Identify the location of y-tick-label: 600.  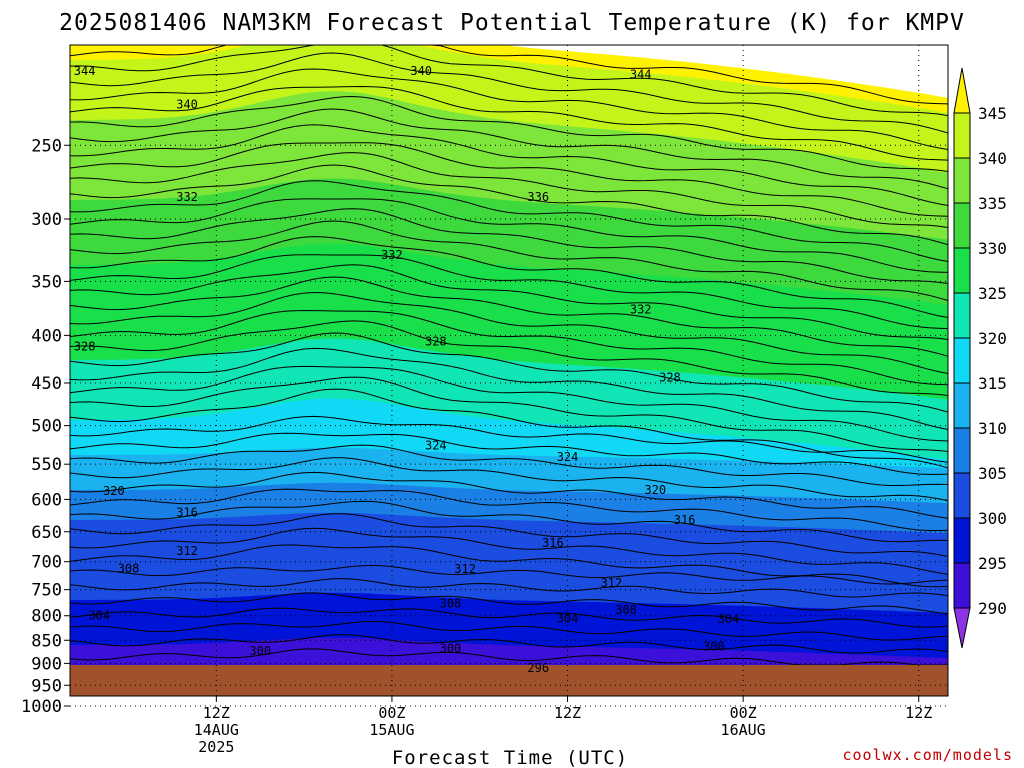
(46, 500).